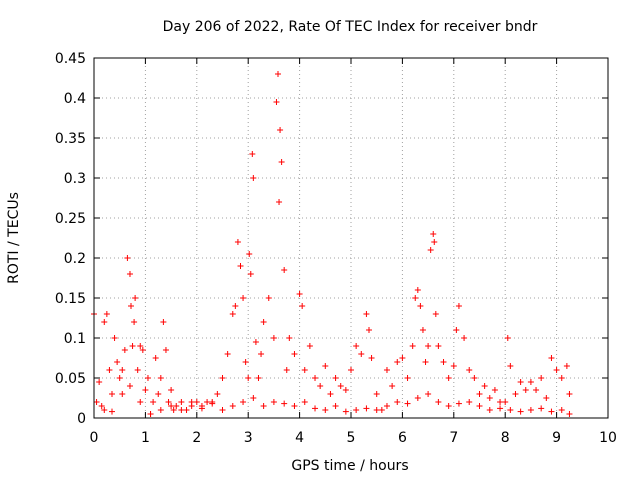 The width and height of the screenshot is (640, 480). Describe the element at coordinates (70, 299) in the screenshot. I see `y-tick-label: 0.15` at that location.